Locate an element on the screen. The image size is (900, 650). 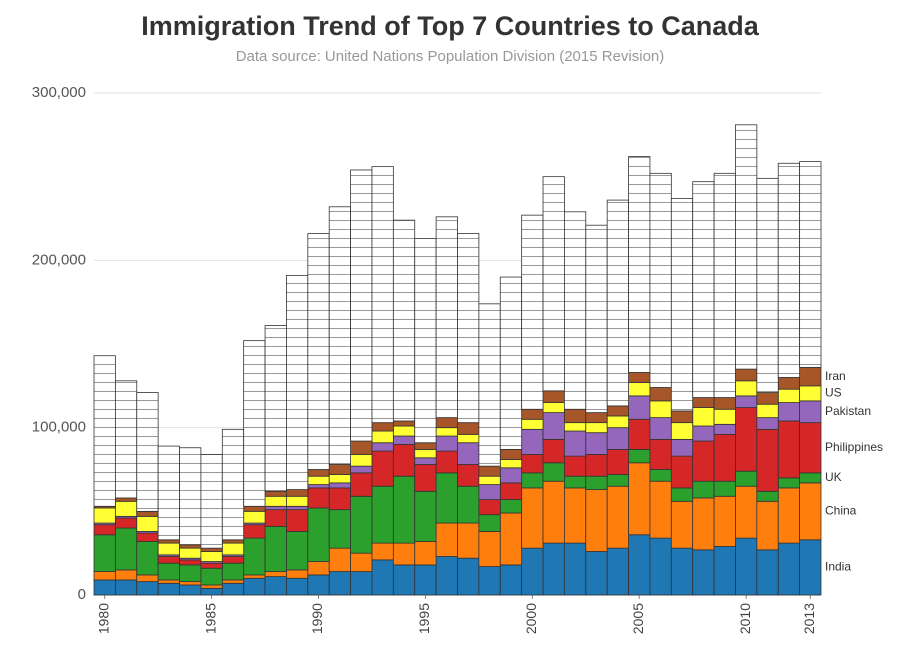
x-tick-label: 2005 is located at coordinates (638, 618).